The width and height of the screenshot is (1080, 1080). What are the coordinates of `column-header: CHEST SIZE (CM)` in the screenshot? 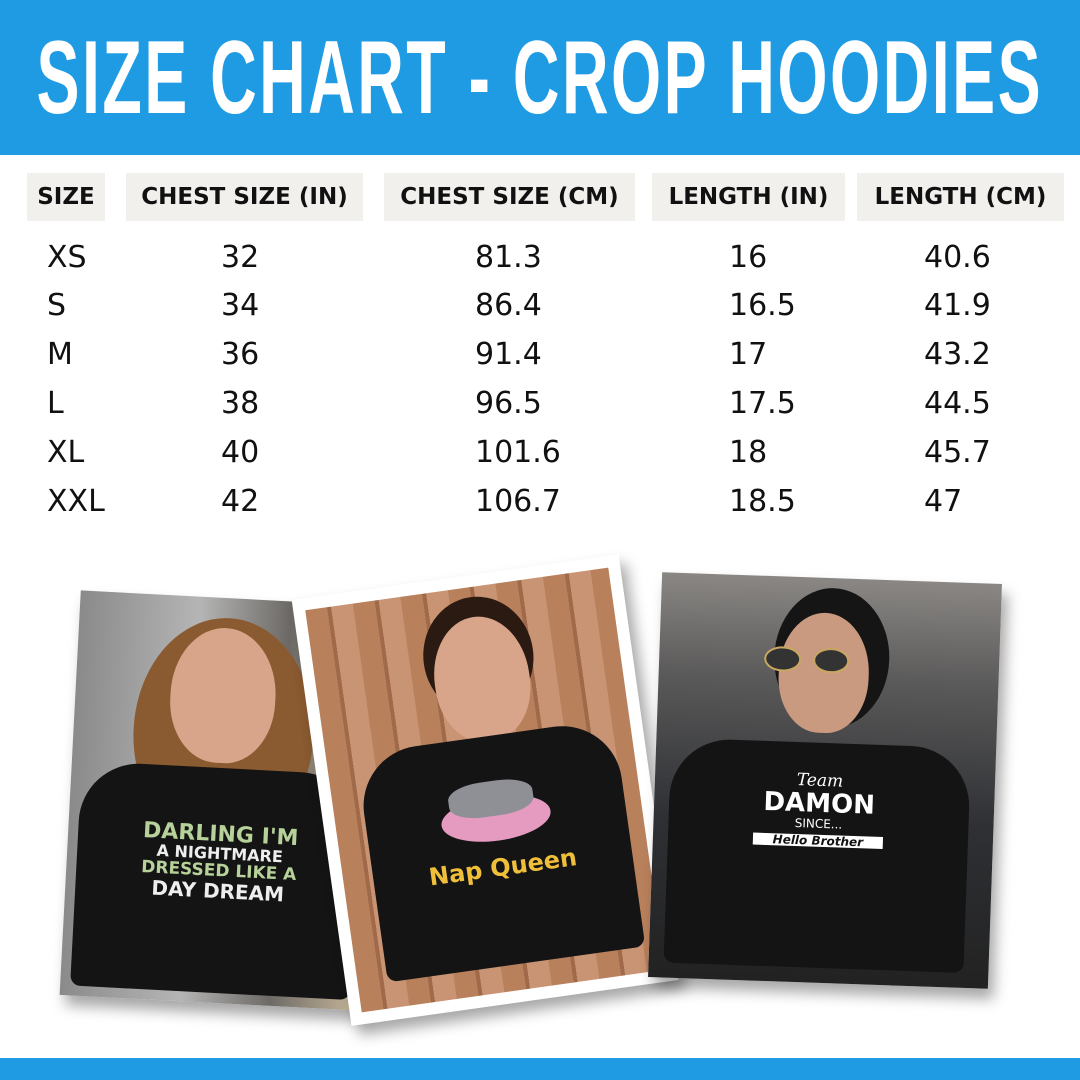 It's located at (509, 197).